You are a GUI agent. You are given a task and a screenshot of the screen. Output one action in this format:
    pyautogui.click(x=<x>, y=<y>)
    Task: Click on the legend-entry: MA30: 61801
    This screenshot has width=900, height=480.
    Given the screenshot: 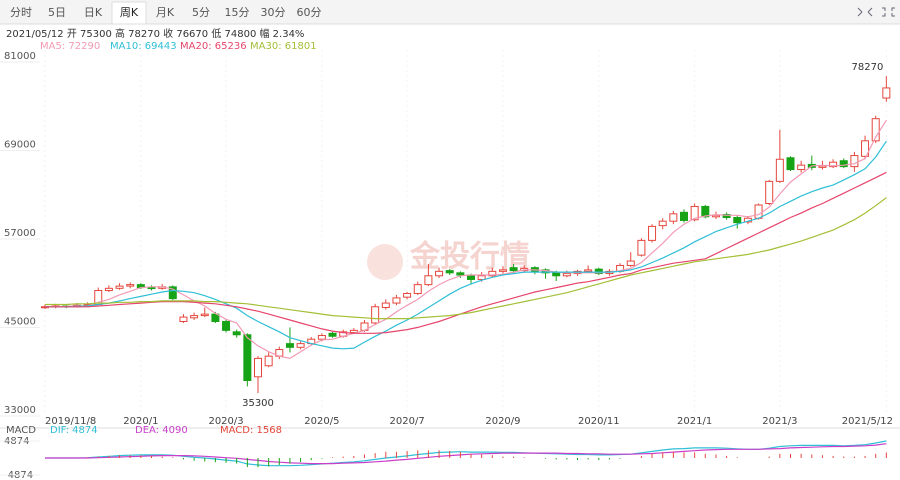 What is the action you would take?
    pyautogui.click(x=283, y=46)
    